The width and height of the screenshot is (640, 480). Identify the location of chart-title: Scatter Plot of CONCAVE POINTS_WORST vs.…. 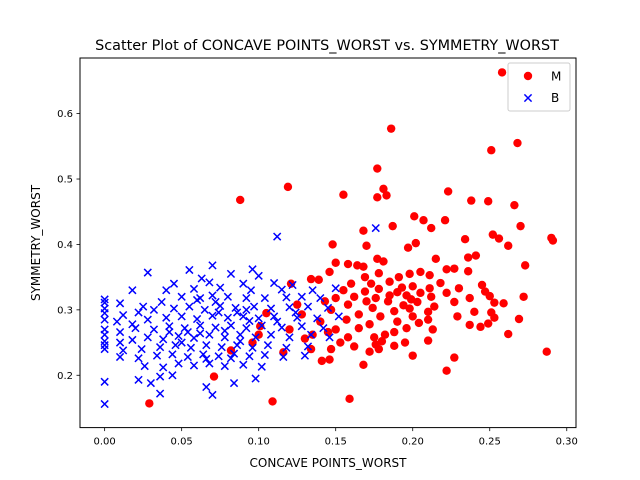
(327, 46).